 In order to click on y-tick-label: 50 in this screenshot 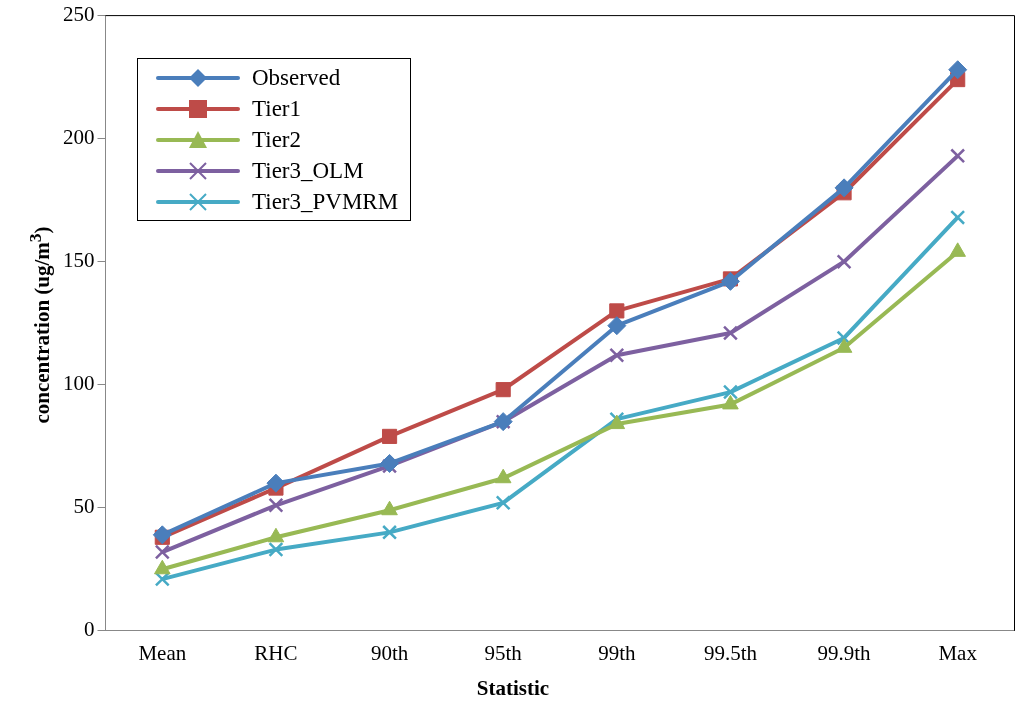, I will do `click(84, 506)`.